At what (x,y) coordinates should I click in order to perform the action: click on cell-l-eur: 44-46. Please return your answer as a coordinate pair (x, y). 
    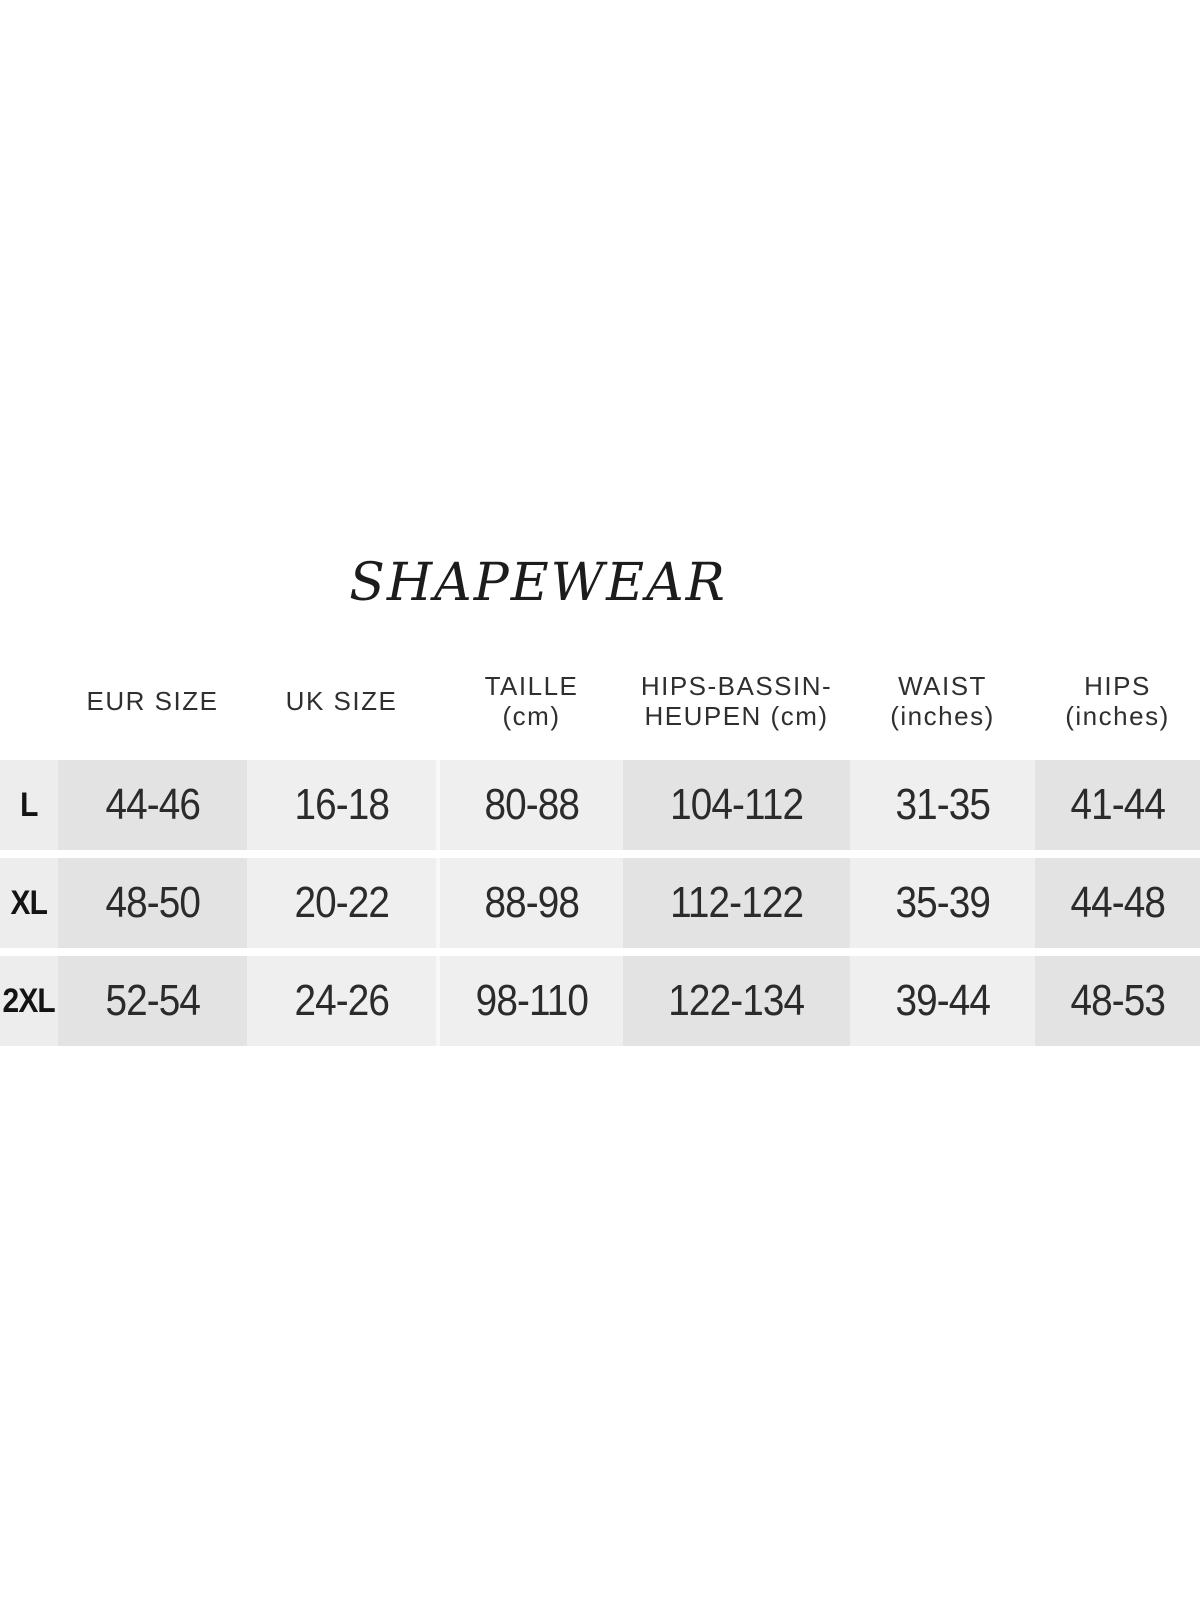
    Looking at the image, I should click on (152, 805).